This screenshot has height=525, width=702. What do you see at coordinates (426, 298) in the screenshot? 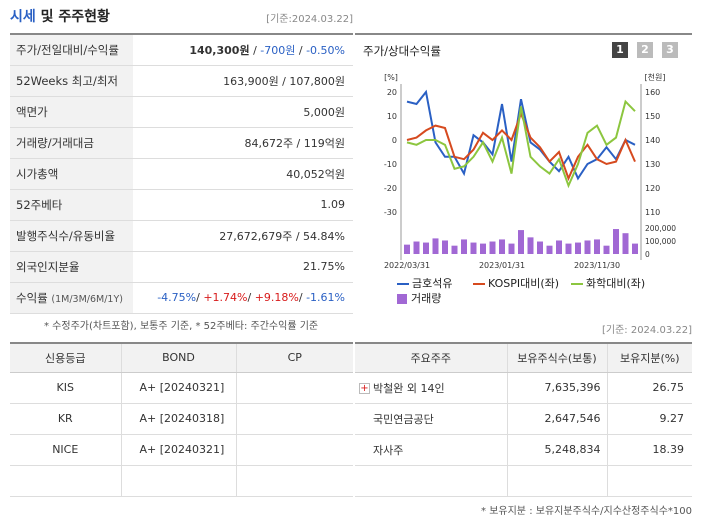
I see `legend-label: 거래량` at bounding box center [426, 298].